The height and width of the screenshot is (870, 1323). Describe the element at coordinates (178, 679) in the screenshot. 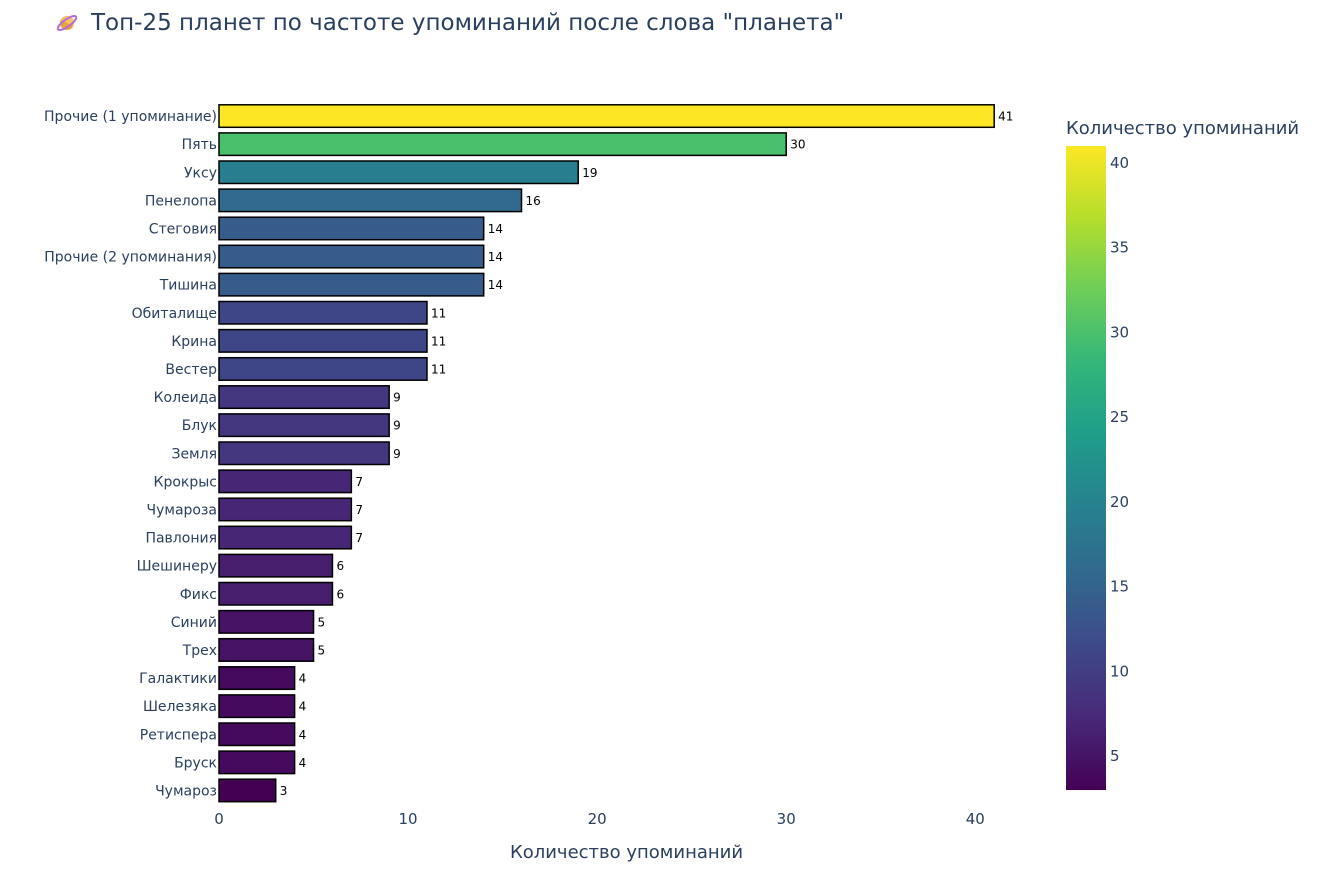

I see `y-tick-label: Галактики` at that location.